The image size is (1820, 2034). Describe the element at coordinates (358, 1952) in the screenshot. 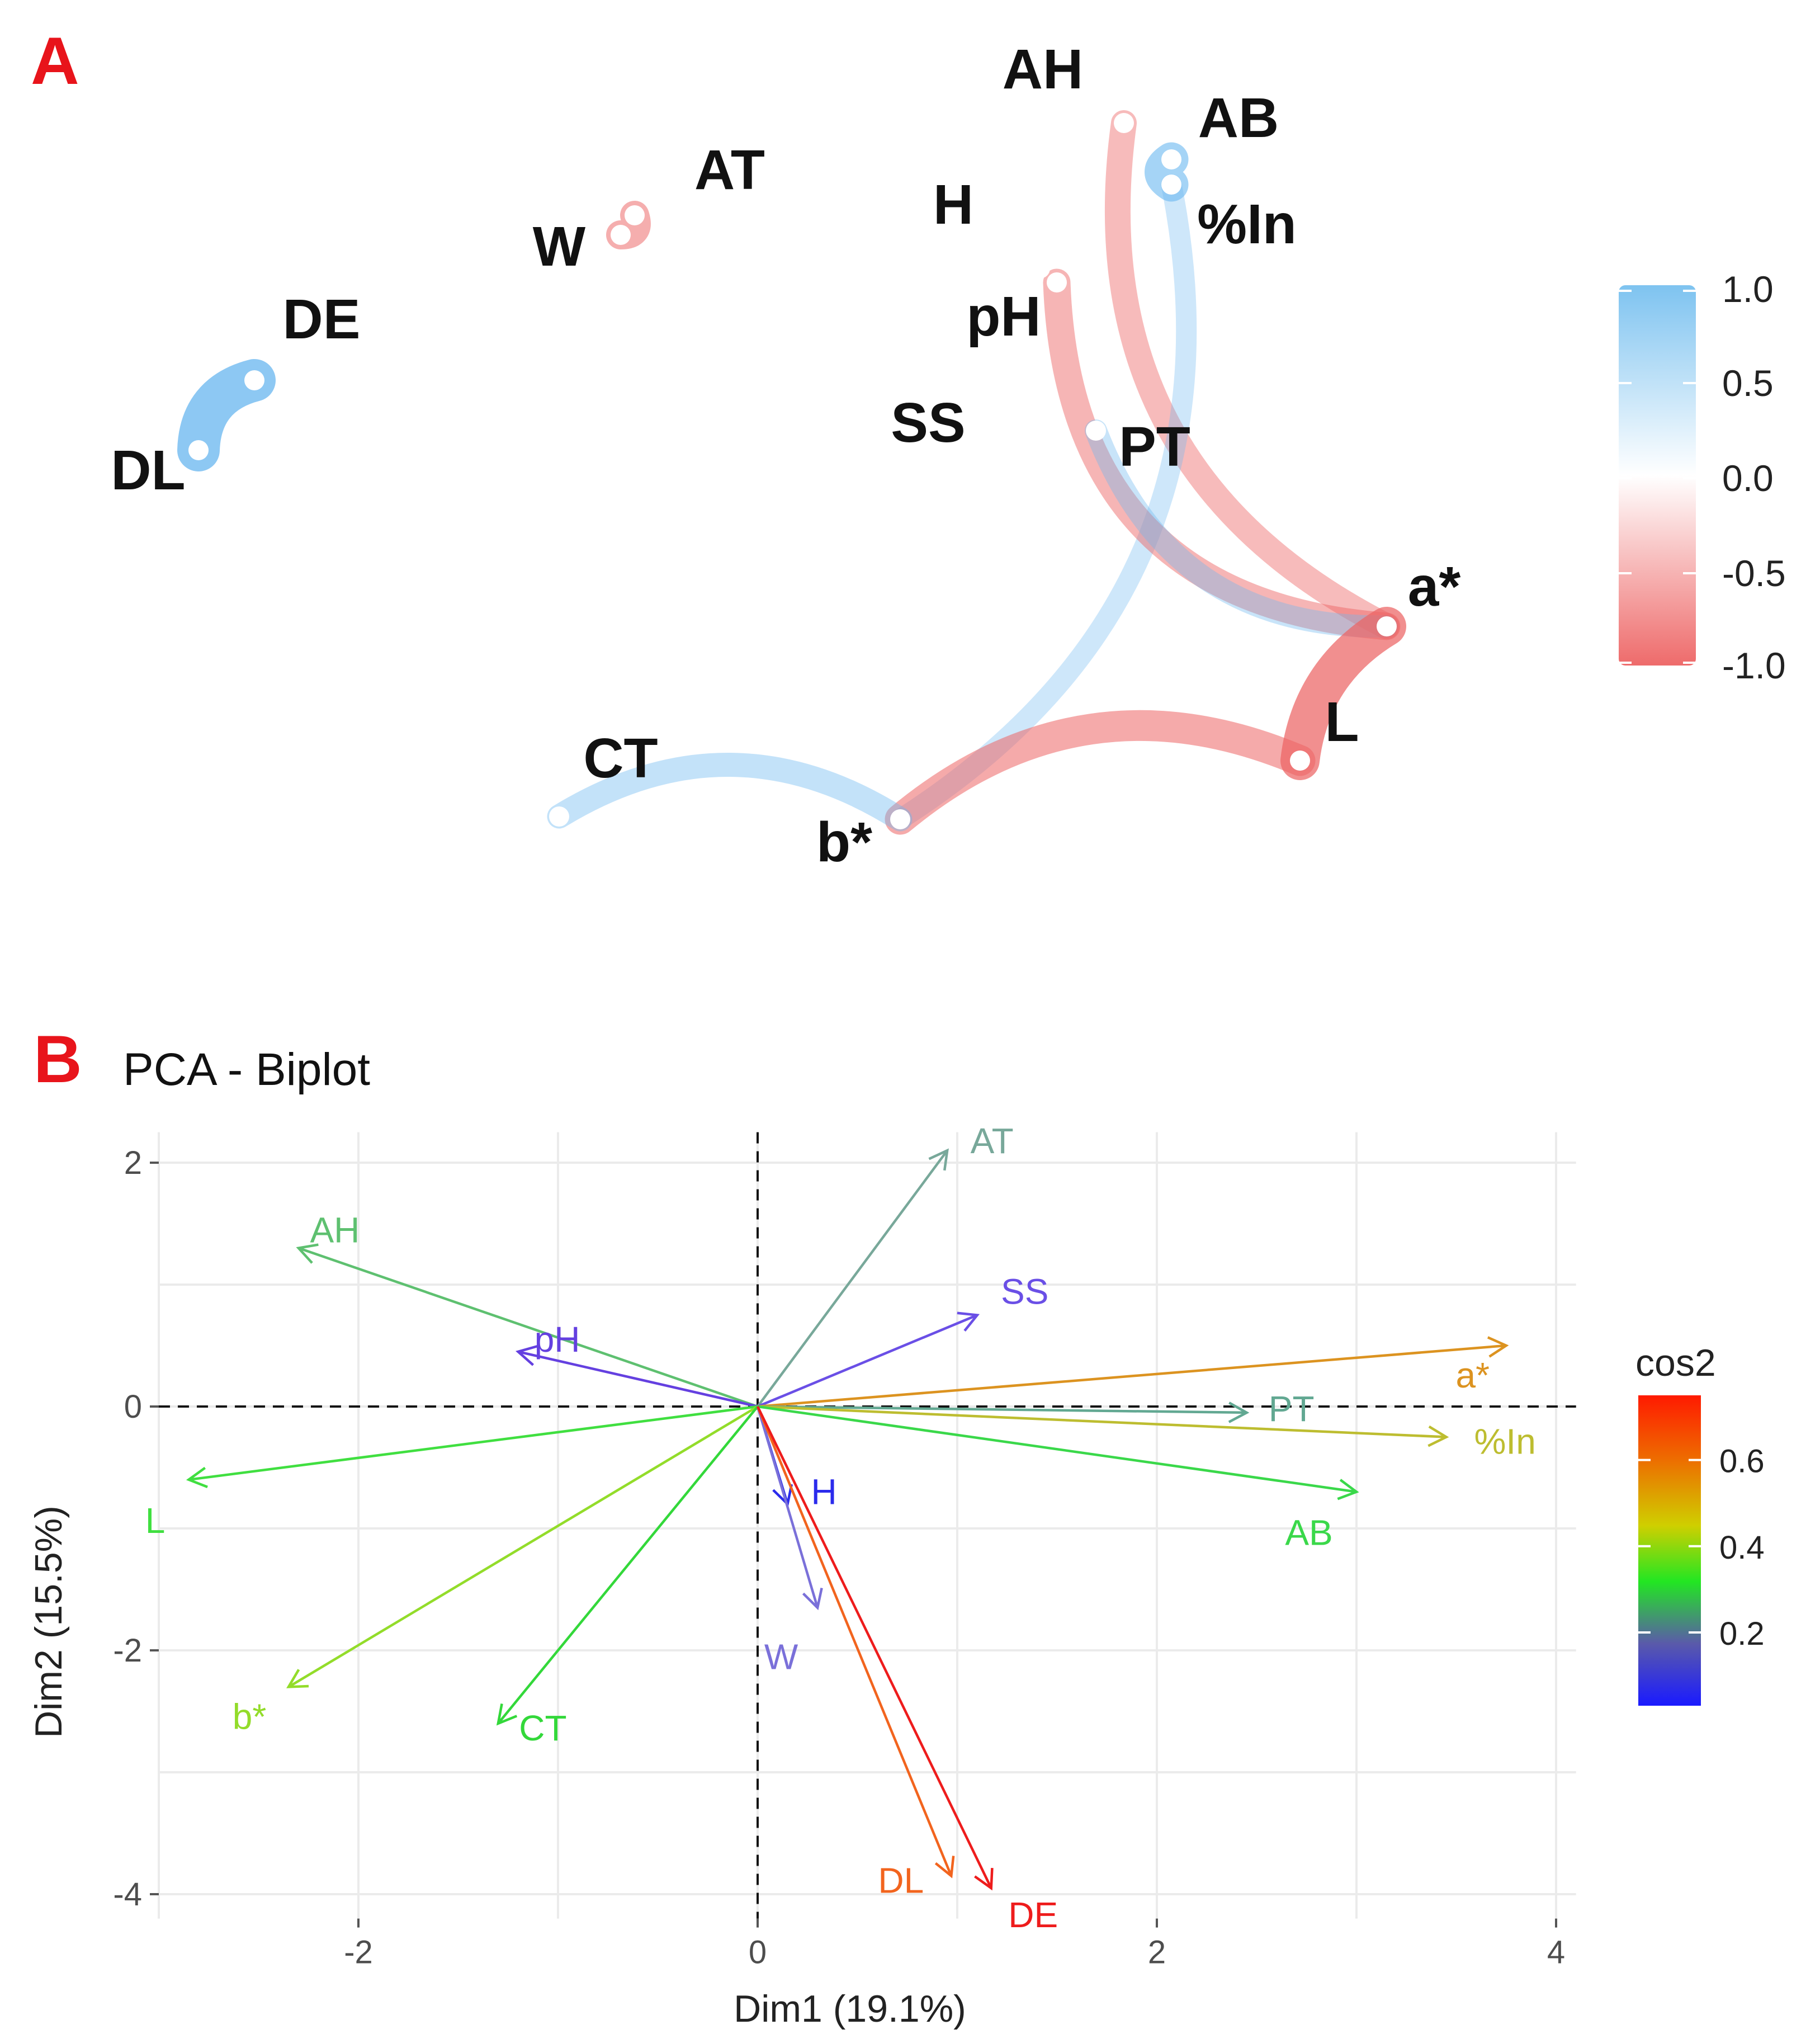

I see `x-tick-label: -2` at that location.